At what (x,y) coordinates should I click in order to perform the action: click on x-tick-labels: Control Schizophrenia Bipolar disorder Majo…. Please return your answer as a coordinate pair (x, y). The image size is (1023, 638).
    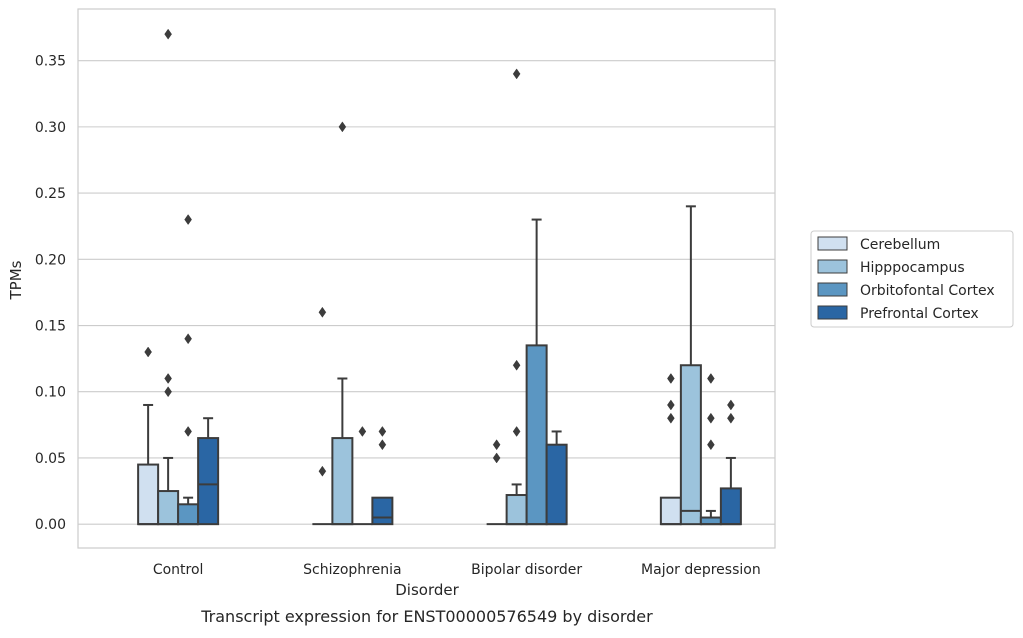
    Looking at the image, I should click on (457, 570).